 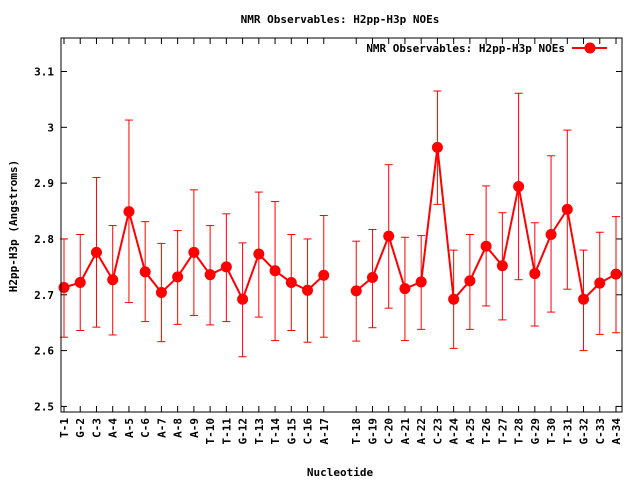 I want to click on x-tick-label: C-16, so click(x=308, y=431).